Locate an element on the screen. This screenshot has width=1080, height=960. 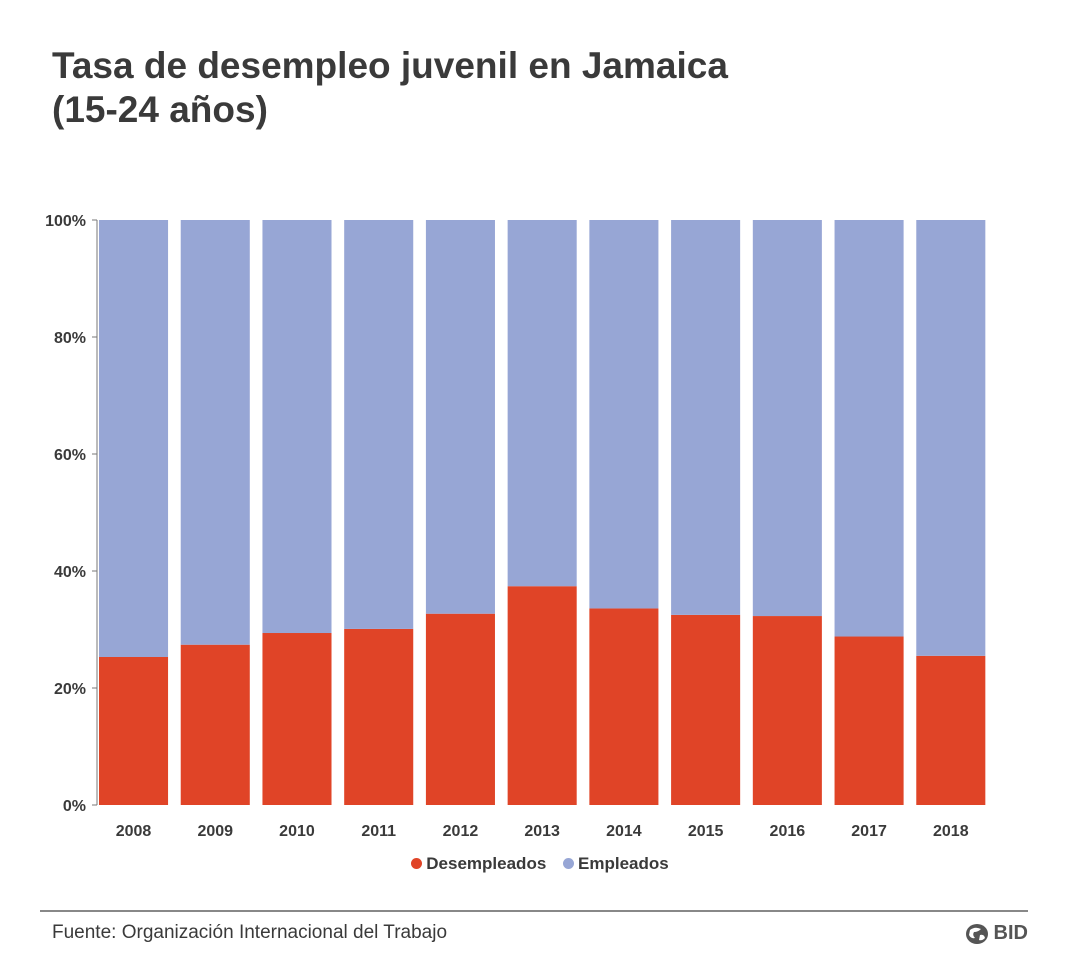
bar-empleados-2014 is located at coordinates (624, 414).